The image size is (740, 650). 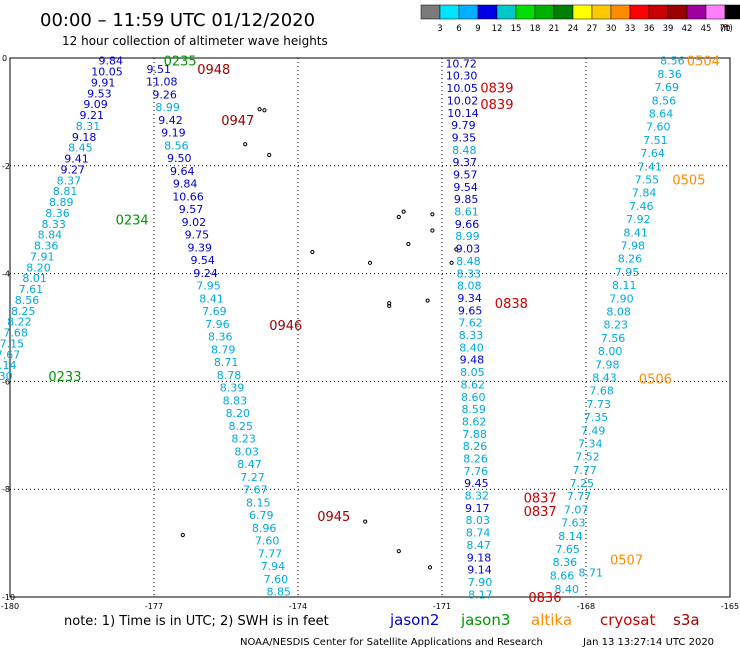 I want to click on legend-altika: altika, so click(x=551, y=620).